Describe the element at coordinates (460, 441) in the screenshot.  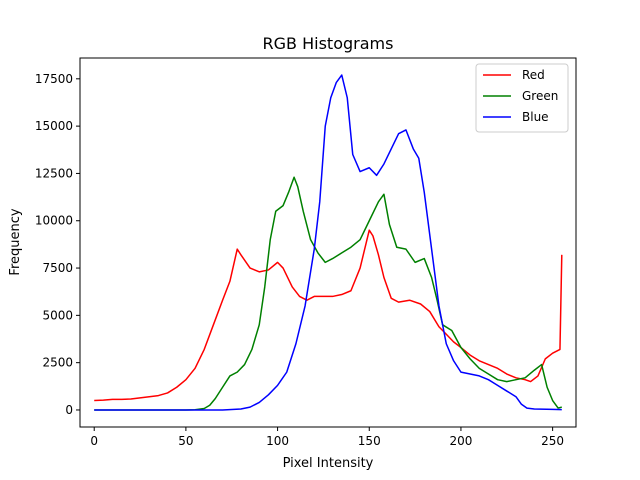
I see `x-tick-label: 200` at that location.